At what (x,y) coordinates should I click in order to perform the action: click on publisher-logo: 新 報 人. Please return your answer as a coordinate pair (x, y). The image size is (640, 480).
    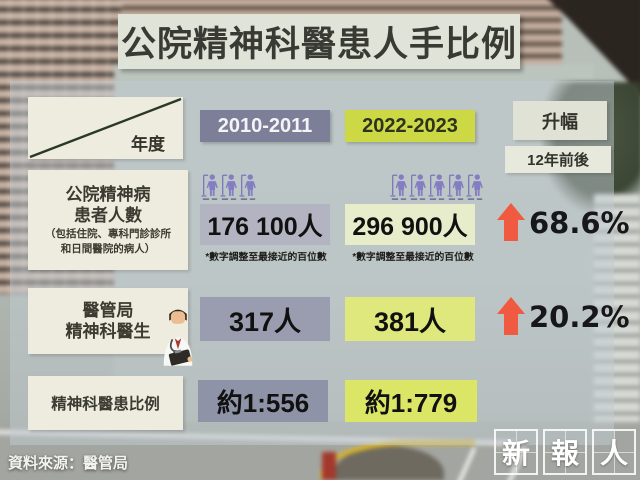
    Looking at the image, I should click on (565, 452).